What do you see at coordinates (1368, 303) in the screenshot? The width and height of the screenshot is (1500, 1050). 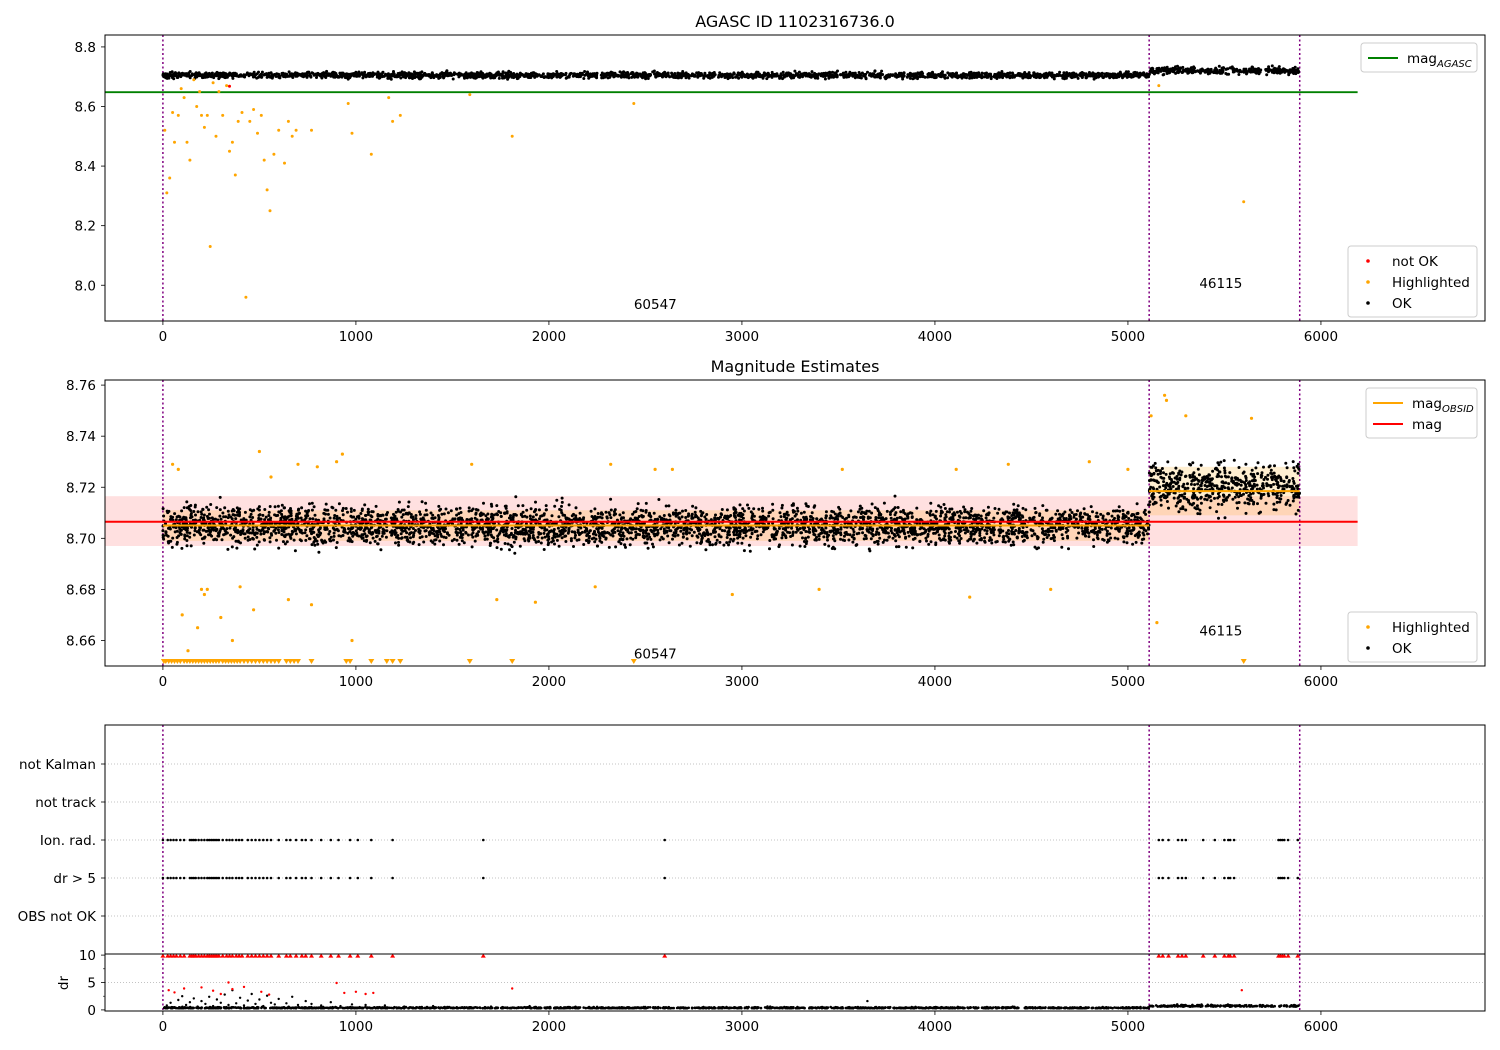 I see `legend-marker` at bounding box center [1368, 303].